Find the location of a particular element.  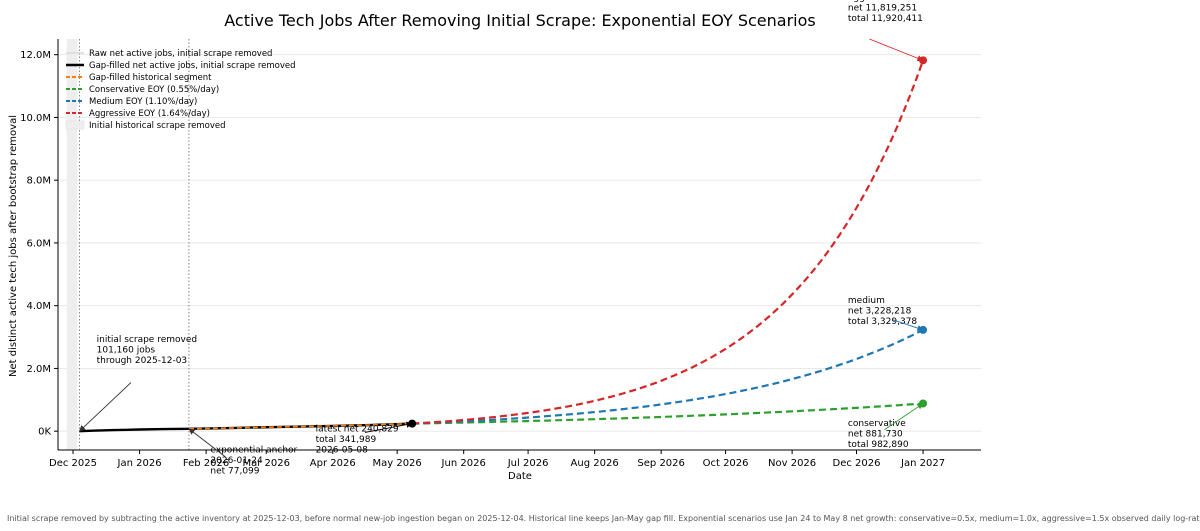

annotation-latest-net-line-2: 2026-05-08 is located at coordinates (342, 450).